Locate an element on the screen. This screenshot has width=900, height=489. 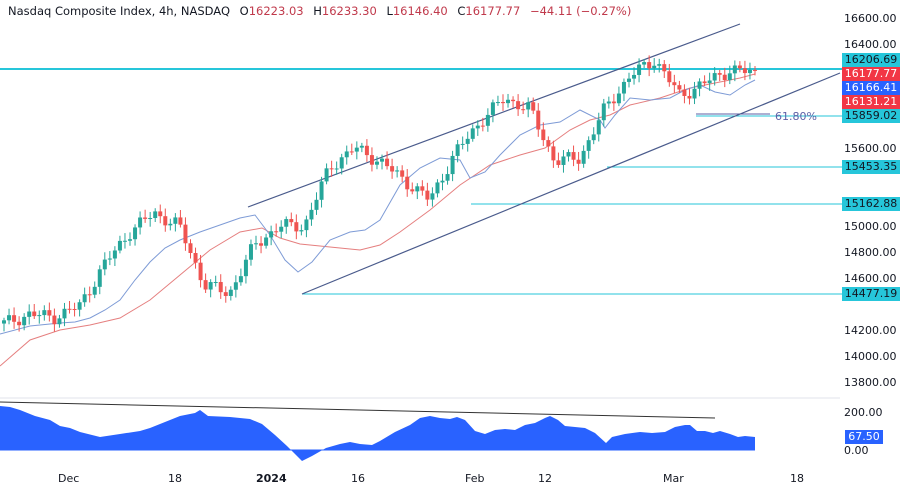
time-label: Mar is located at coordinates (673, 478).